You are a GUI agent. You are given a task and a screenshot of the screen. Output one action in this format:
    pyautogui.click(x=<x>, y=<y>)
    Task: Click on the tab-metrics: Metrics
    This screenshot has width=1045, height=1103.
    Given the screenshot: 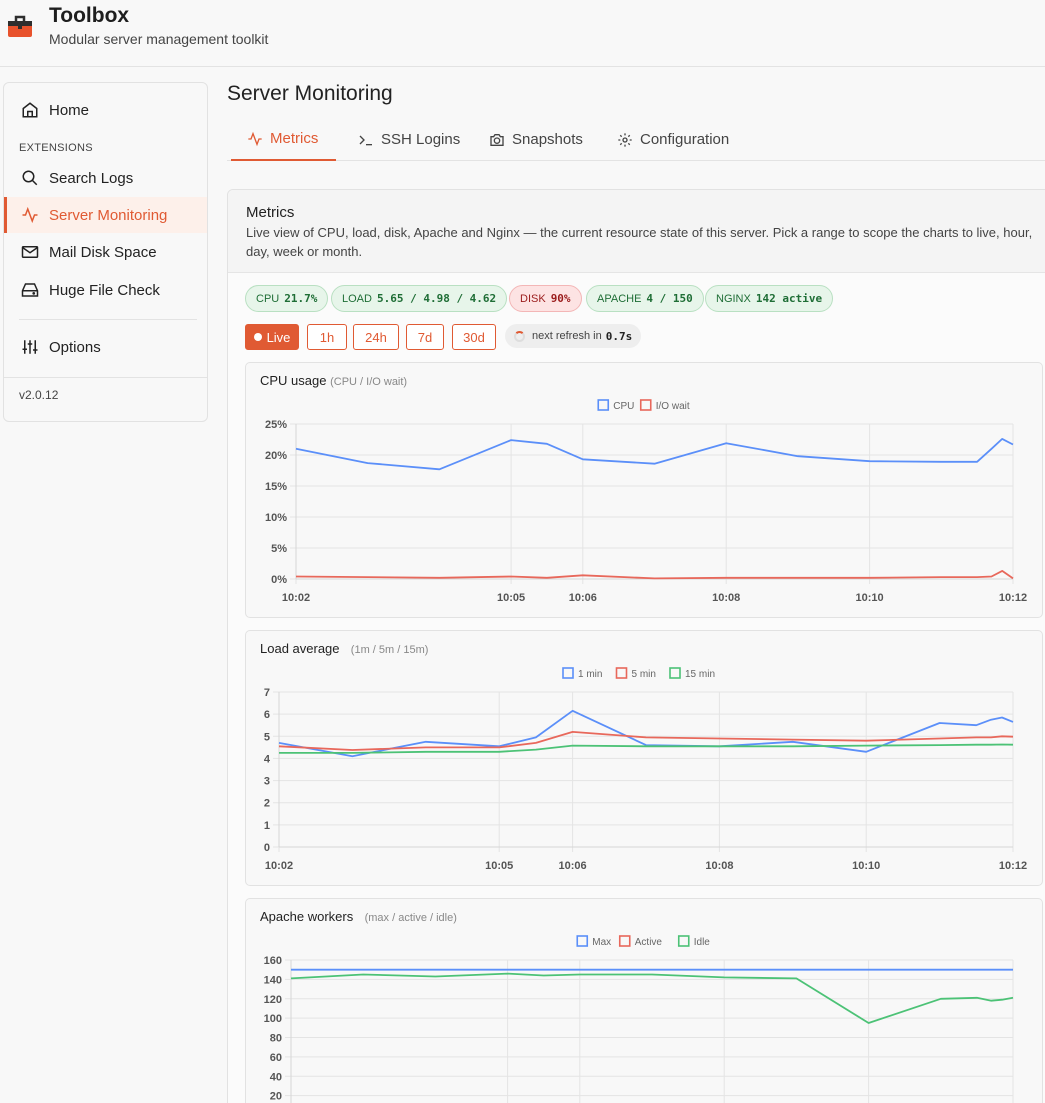 What is the action you would take?
    pyautogui.click(x=283, y=139)
    